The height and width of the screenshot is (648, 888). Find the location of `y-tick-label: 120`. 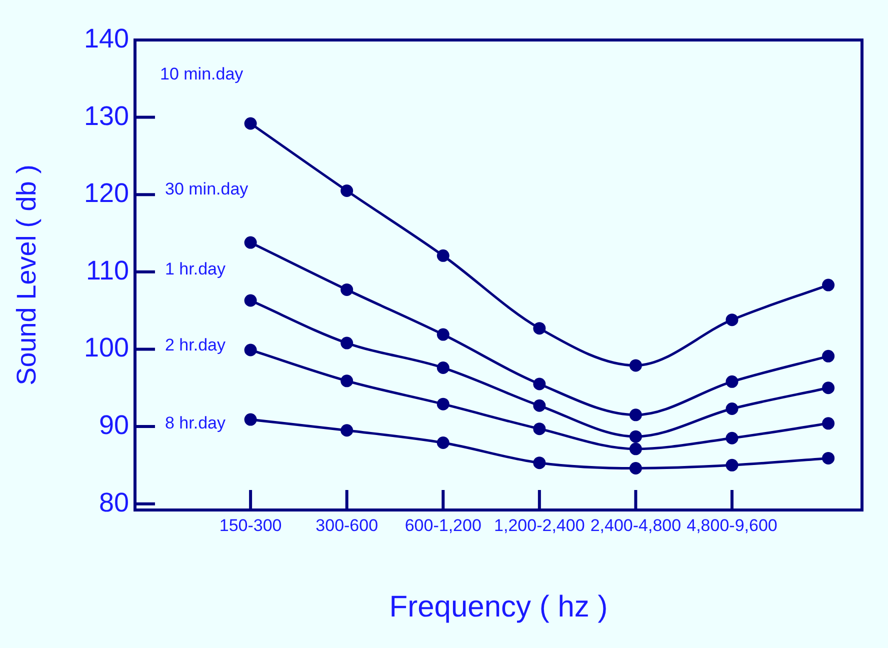

y-tick-label: 120 is located at coordinates (106, 193).